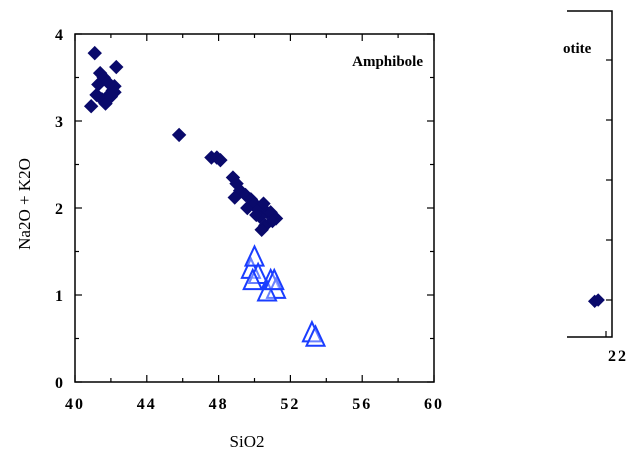 This screenshot has height=454, width=633. What do you see at coordinates (387, 62) in the screenshot?
I see `chart-annotation: Amphibole` at bounding box center [387, 62].